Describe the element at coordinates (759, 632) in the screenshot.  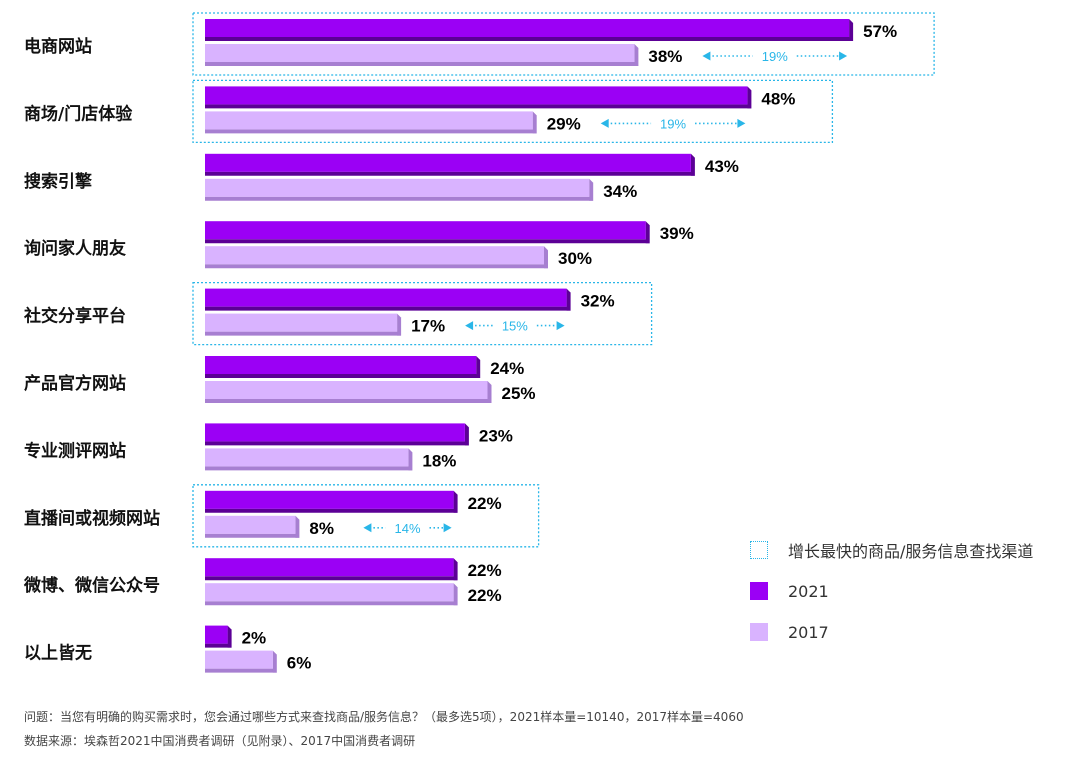
I see `legend-swatch-2017` at that location.